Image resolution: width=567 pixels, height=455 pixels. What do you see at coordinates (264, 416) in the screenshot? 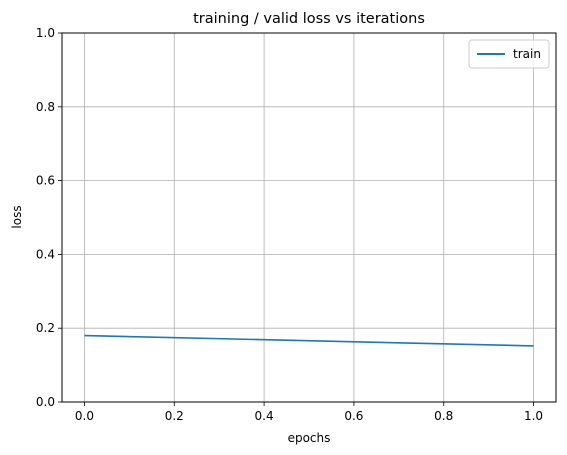
I see `x-tick-label: 0.4` at bounding box center [264, 416].